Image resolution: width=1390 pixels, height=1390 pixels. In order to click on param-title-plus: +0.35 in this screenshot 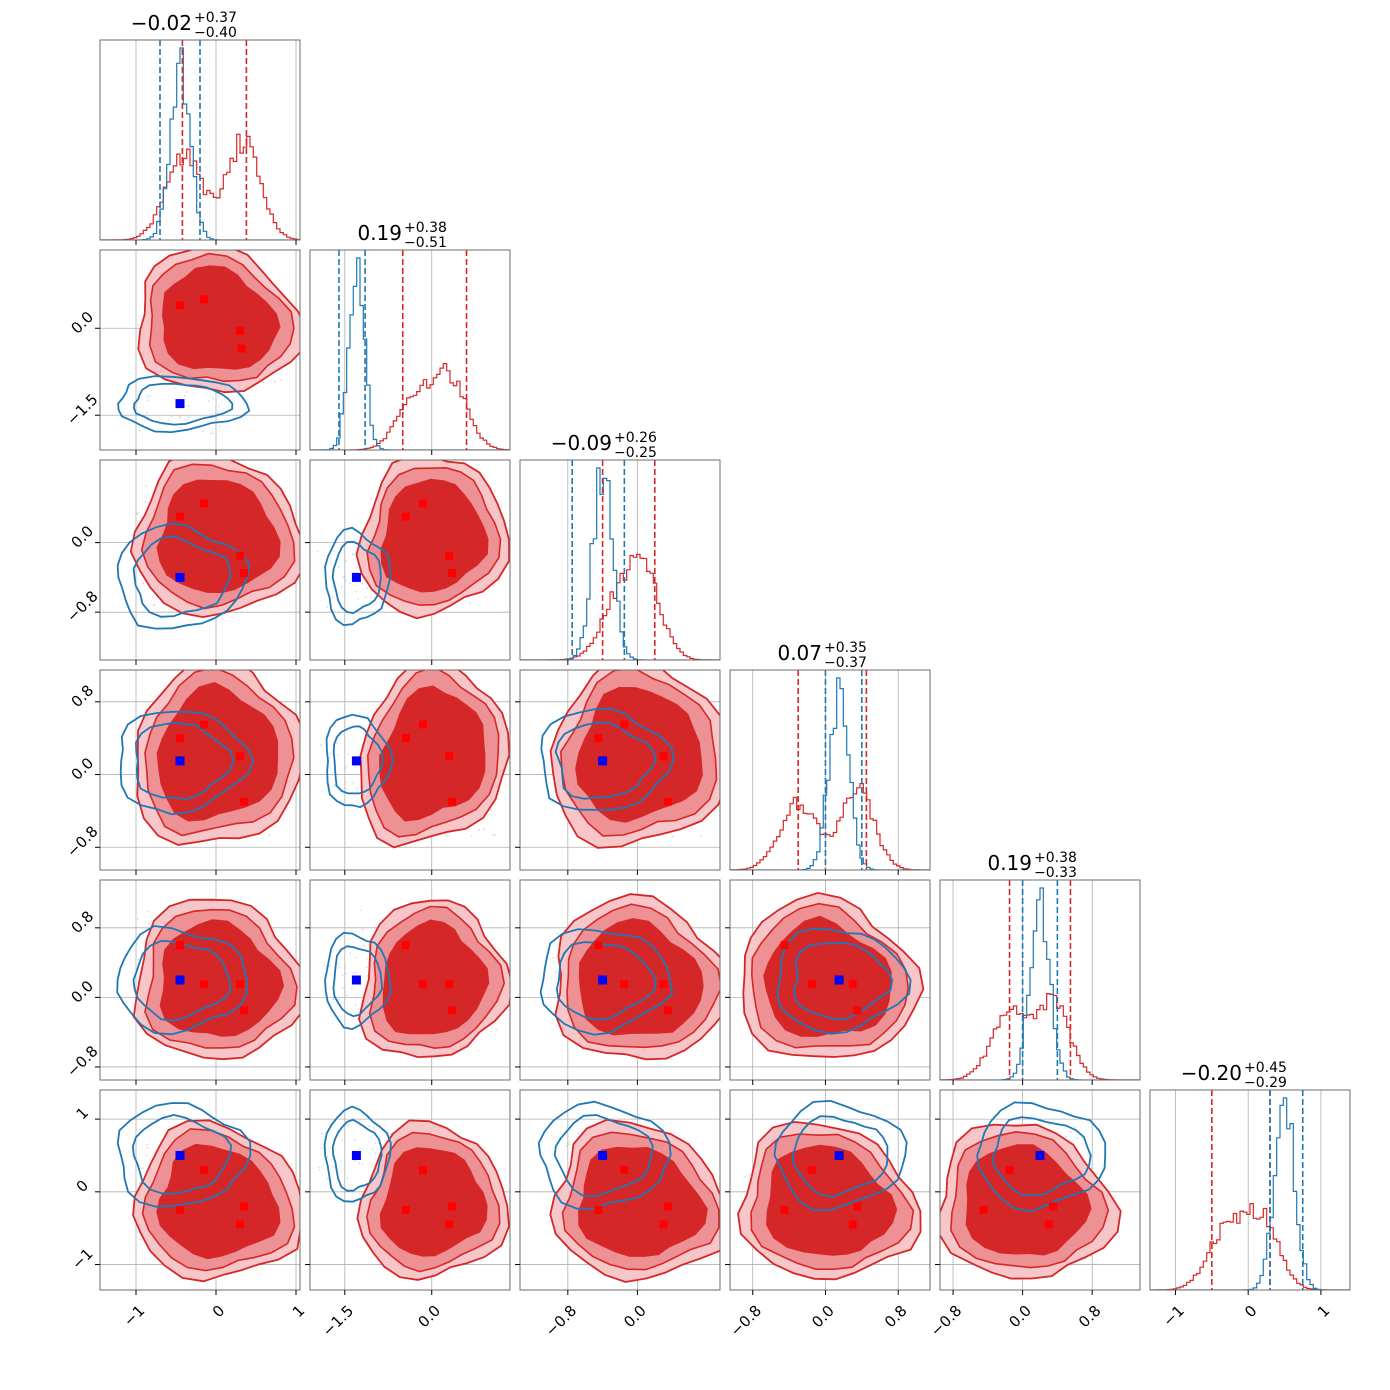, I will do `click(845, 648)`.